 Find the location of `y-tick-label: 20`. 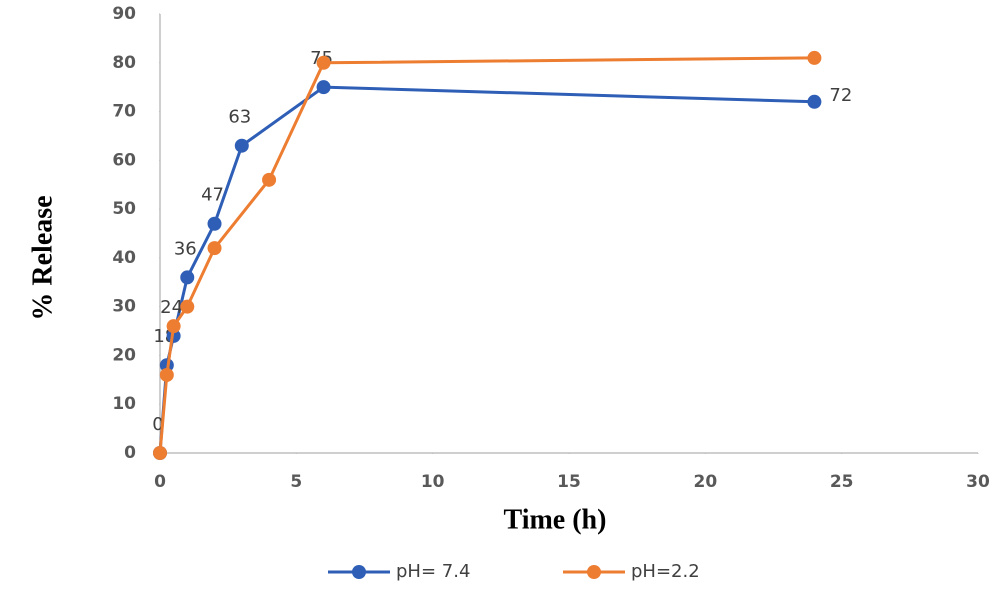

y-tick-label: 20 is located at coordinates (124, 355).